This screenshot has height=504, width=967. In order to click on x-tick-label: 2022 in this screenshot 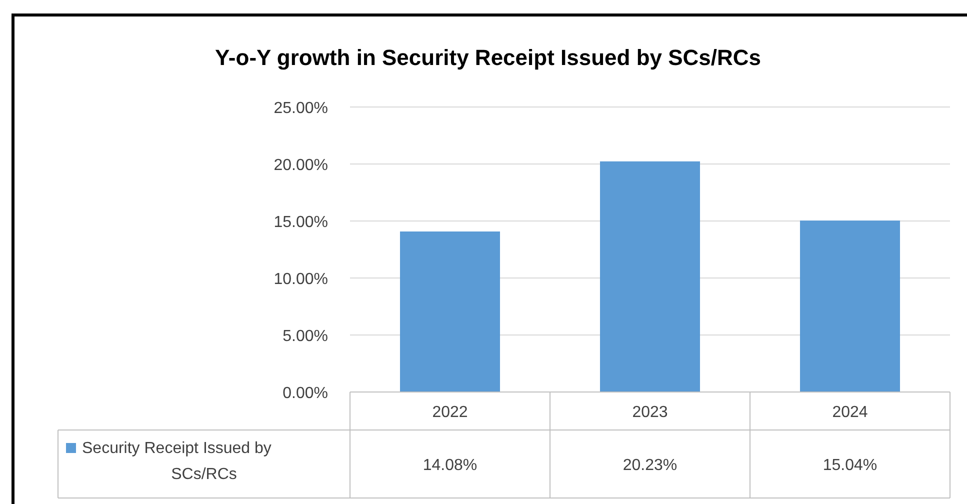, I will do `click(450, 412)`.